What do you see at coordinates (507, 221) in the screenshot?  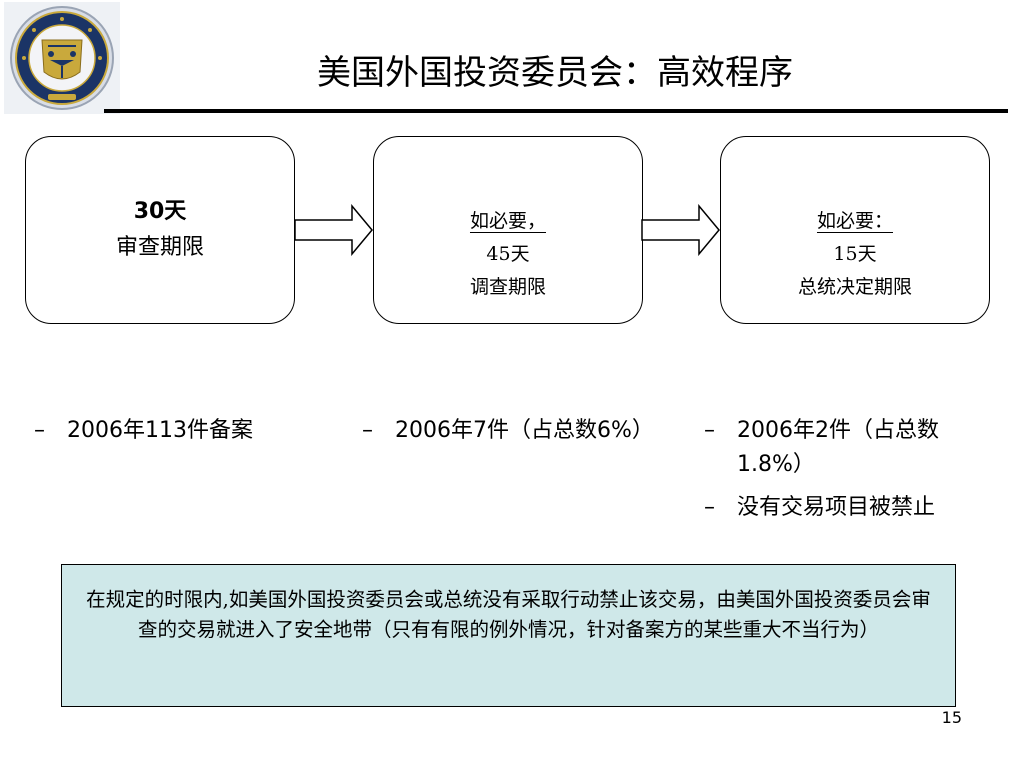 I see `stage-investigation-condition: 如必要，` at bounding box center [507, 221].